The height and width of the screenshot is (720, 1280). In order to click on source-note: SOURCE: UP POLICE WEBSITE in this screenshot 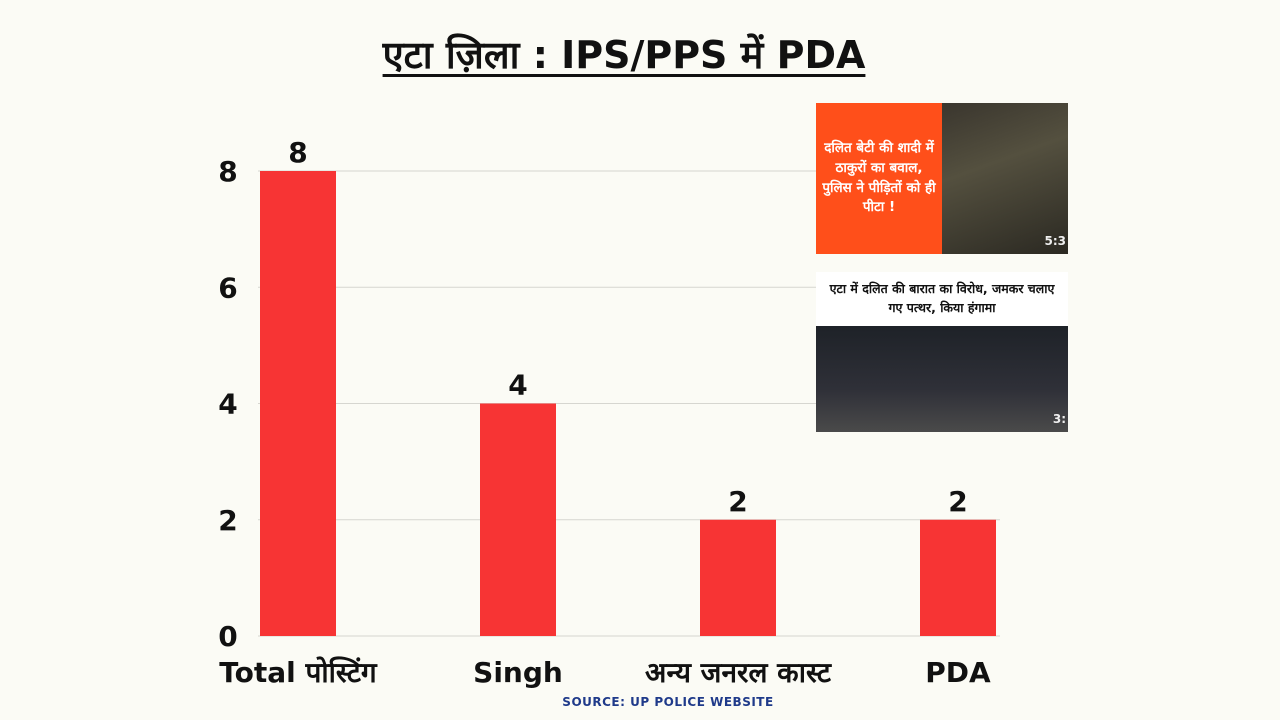, I will do `click(668, 702)`.